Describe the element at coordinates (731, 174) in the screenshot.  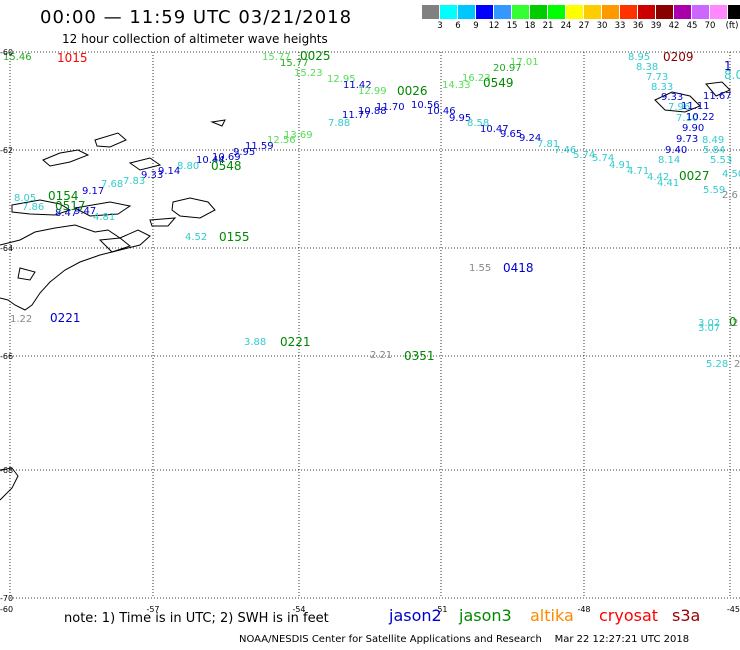
I see `wave-height-value: 4.50` at that location.